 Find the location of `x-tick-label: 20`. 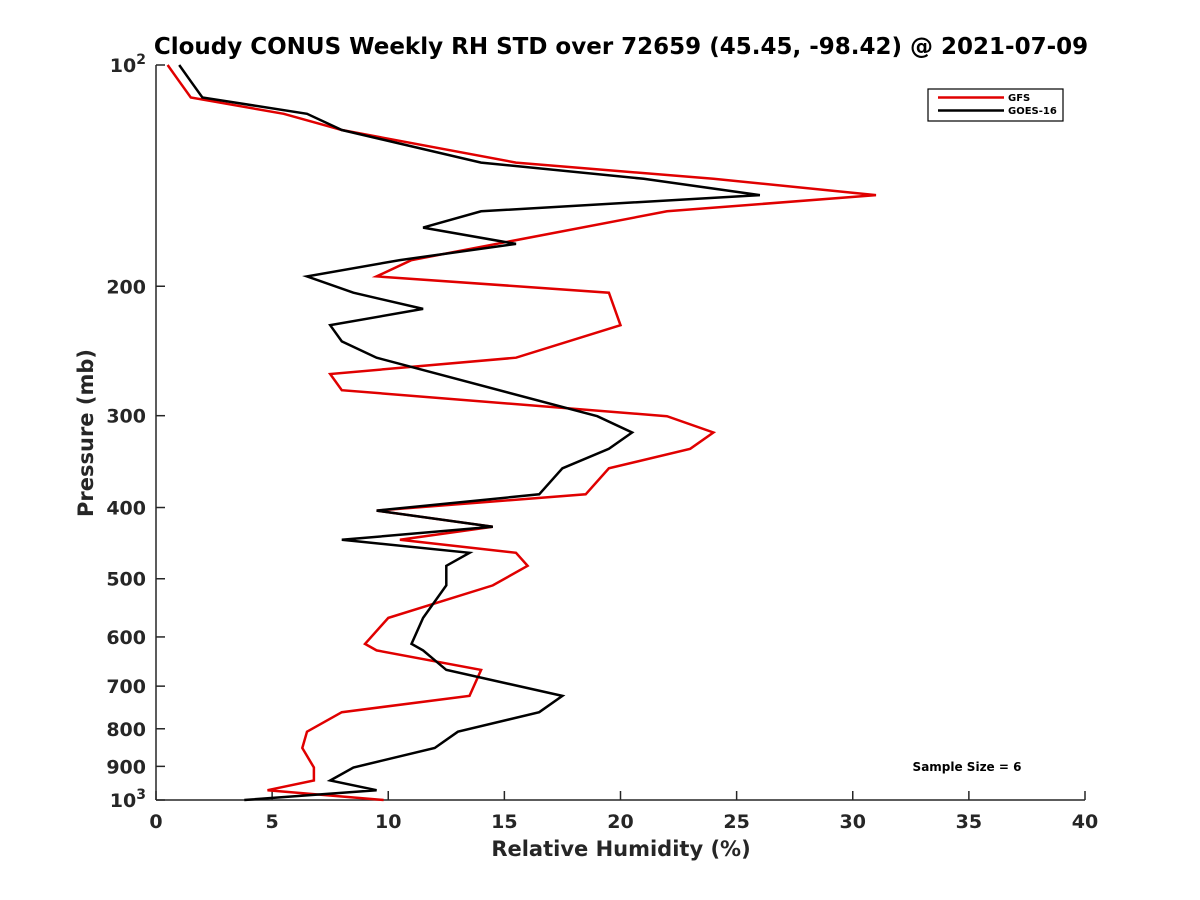

x-tick-label: 20 is located at coordinates (620, 822).